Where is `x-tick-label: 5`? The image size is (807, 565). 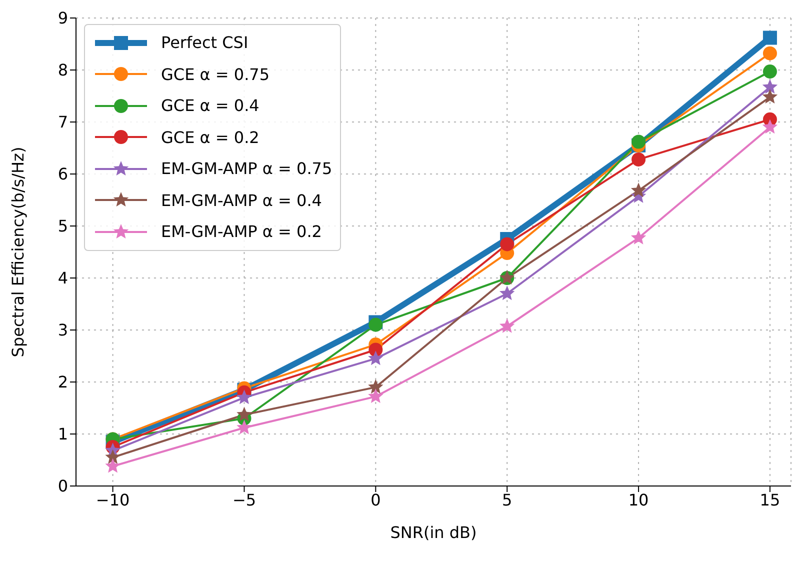 x-tick-label: 5 is located at coordinates (507, 500).